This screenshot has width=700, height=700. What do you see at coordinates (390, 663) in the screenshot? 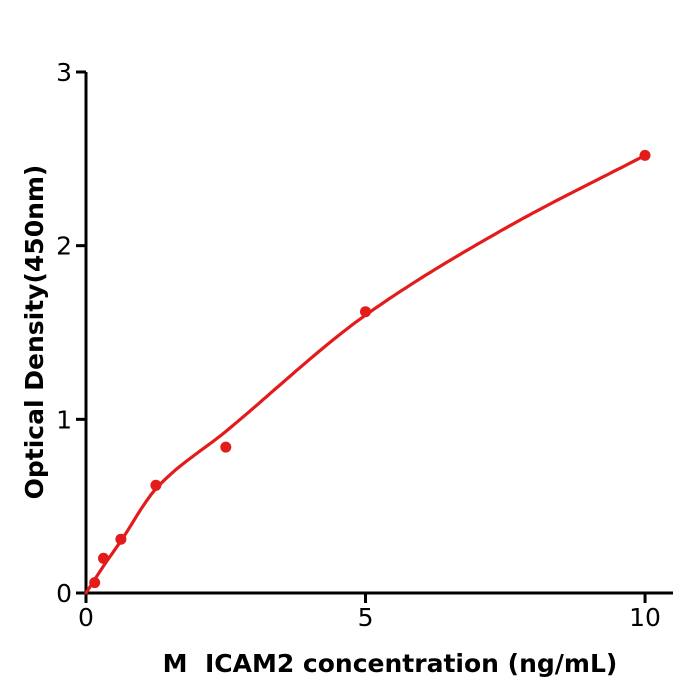
I see `x-axis-title: M ICAM2 concentration (ng/mL)` at bounding box center [390, 663].